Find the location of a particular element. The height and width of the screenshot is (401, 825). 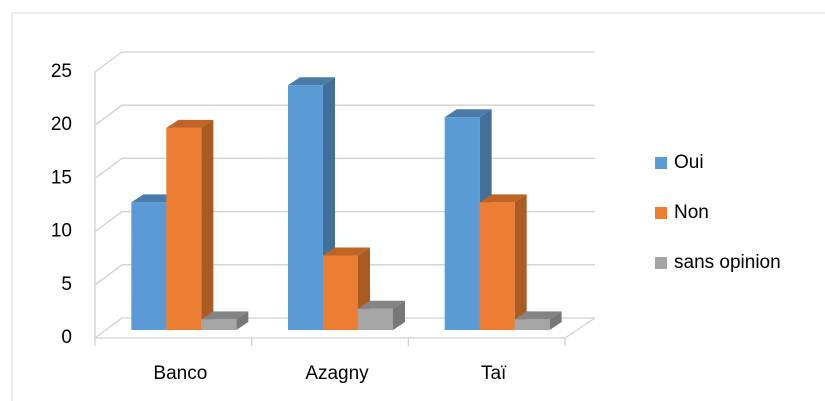

y-tick-label: 0 is located at coordinates (66, 337).